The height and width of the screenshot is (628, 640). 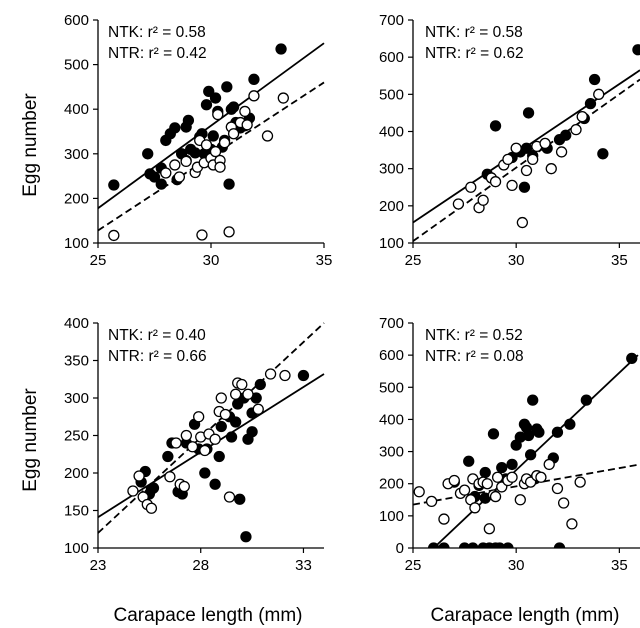 I want to click on fit-line-dashed, so click(x=526, y=160).